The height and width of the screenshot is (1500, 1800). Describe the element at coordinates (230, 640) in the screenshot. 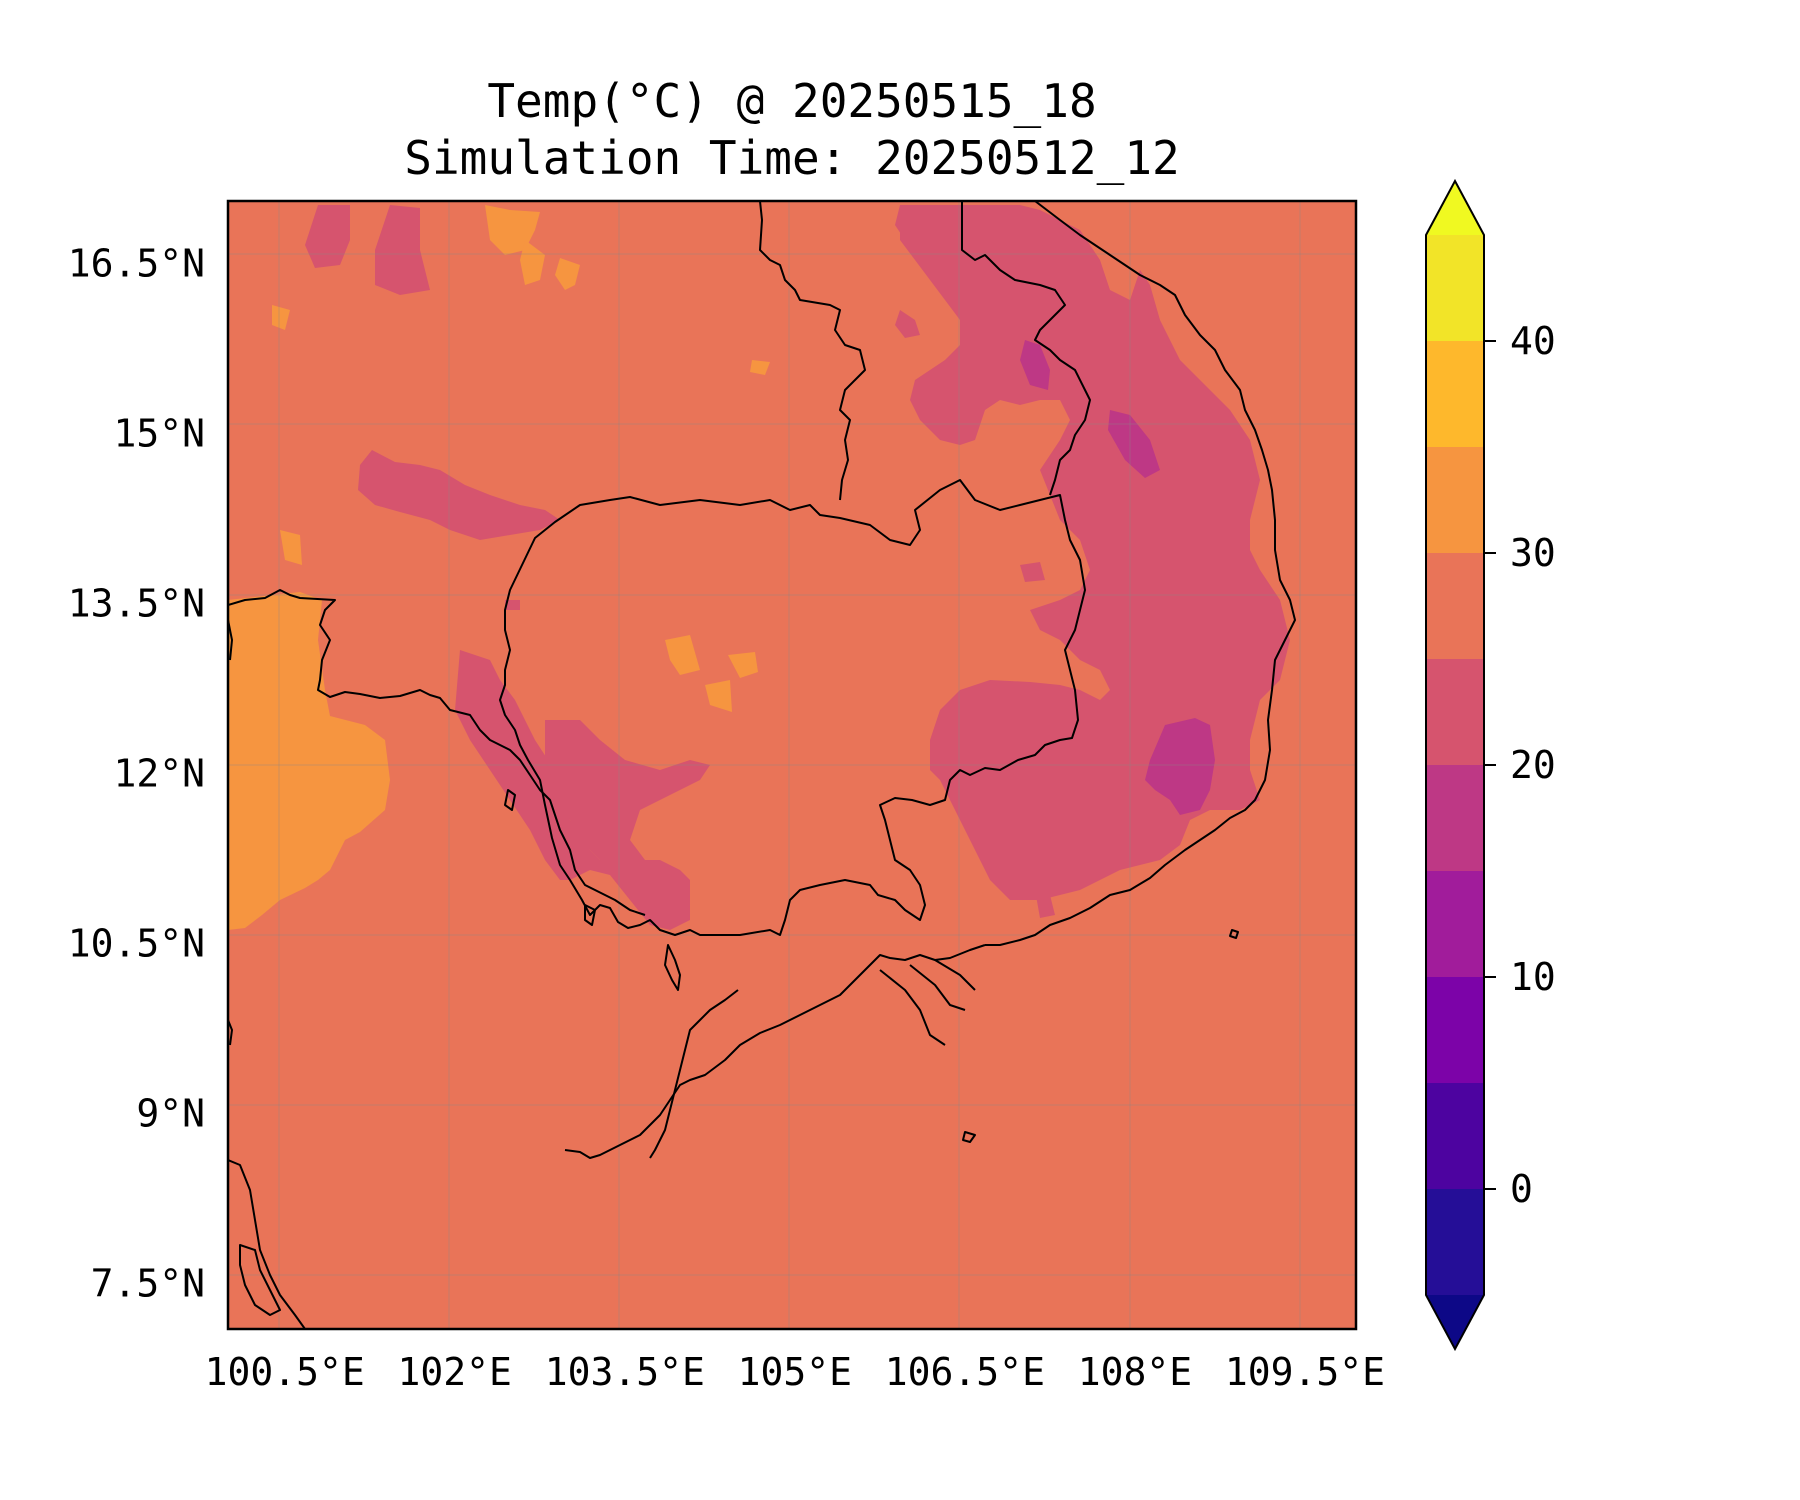

I see `west-edge-coast` at that location.